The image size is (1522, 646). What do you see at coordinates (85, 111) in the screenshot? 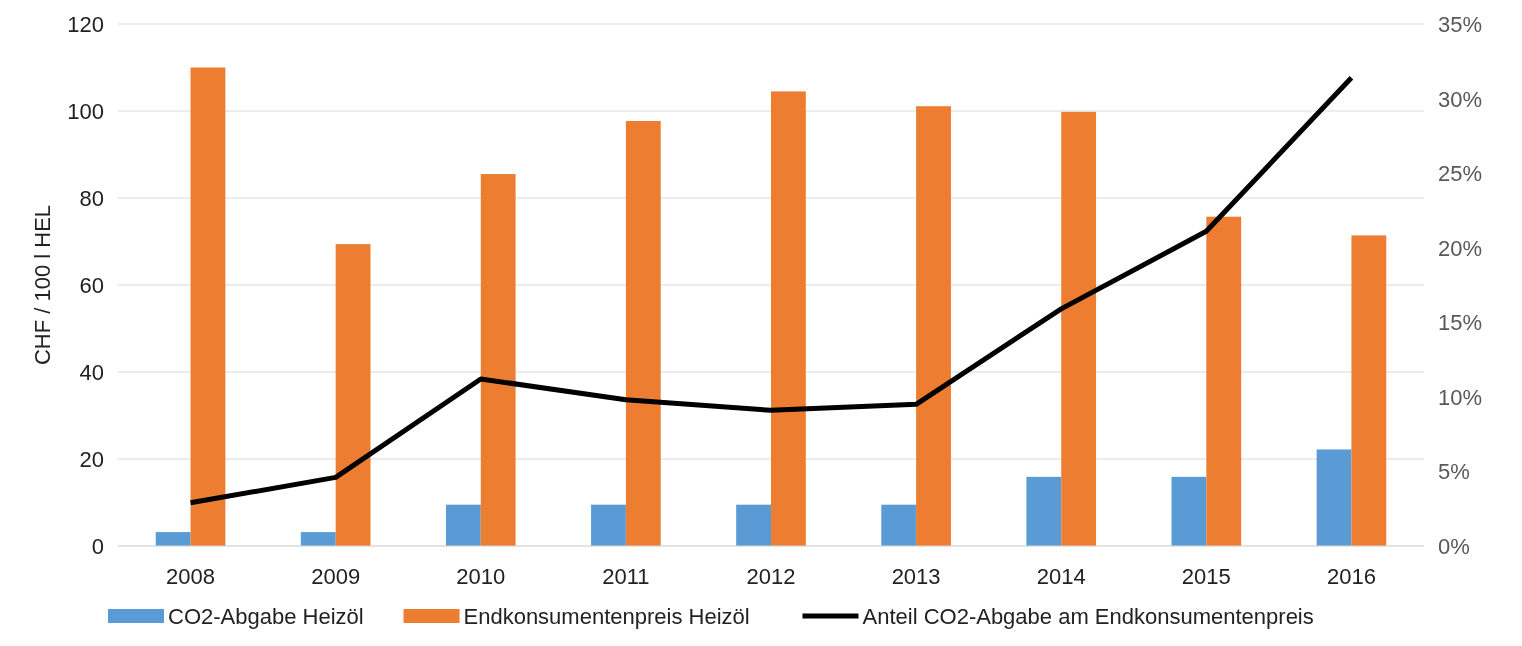
I see `y-tick-label: 100` at bounding box center [85, 111].